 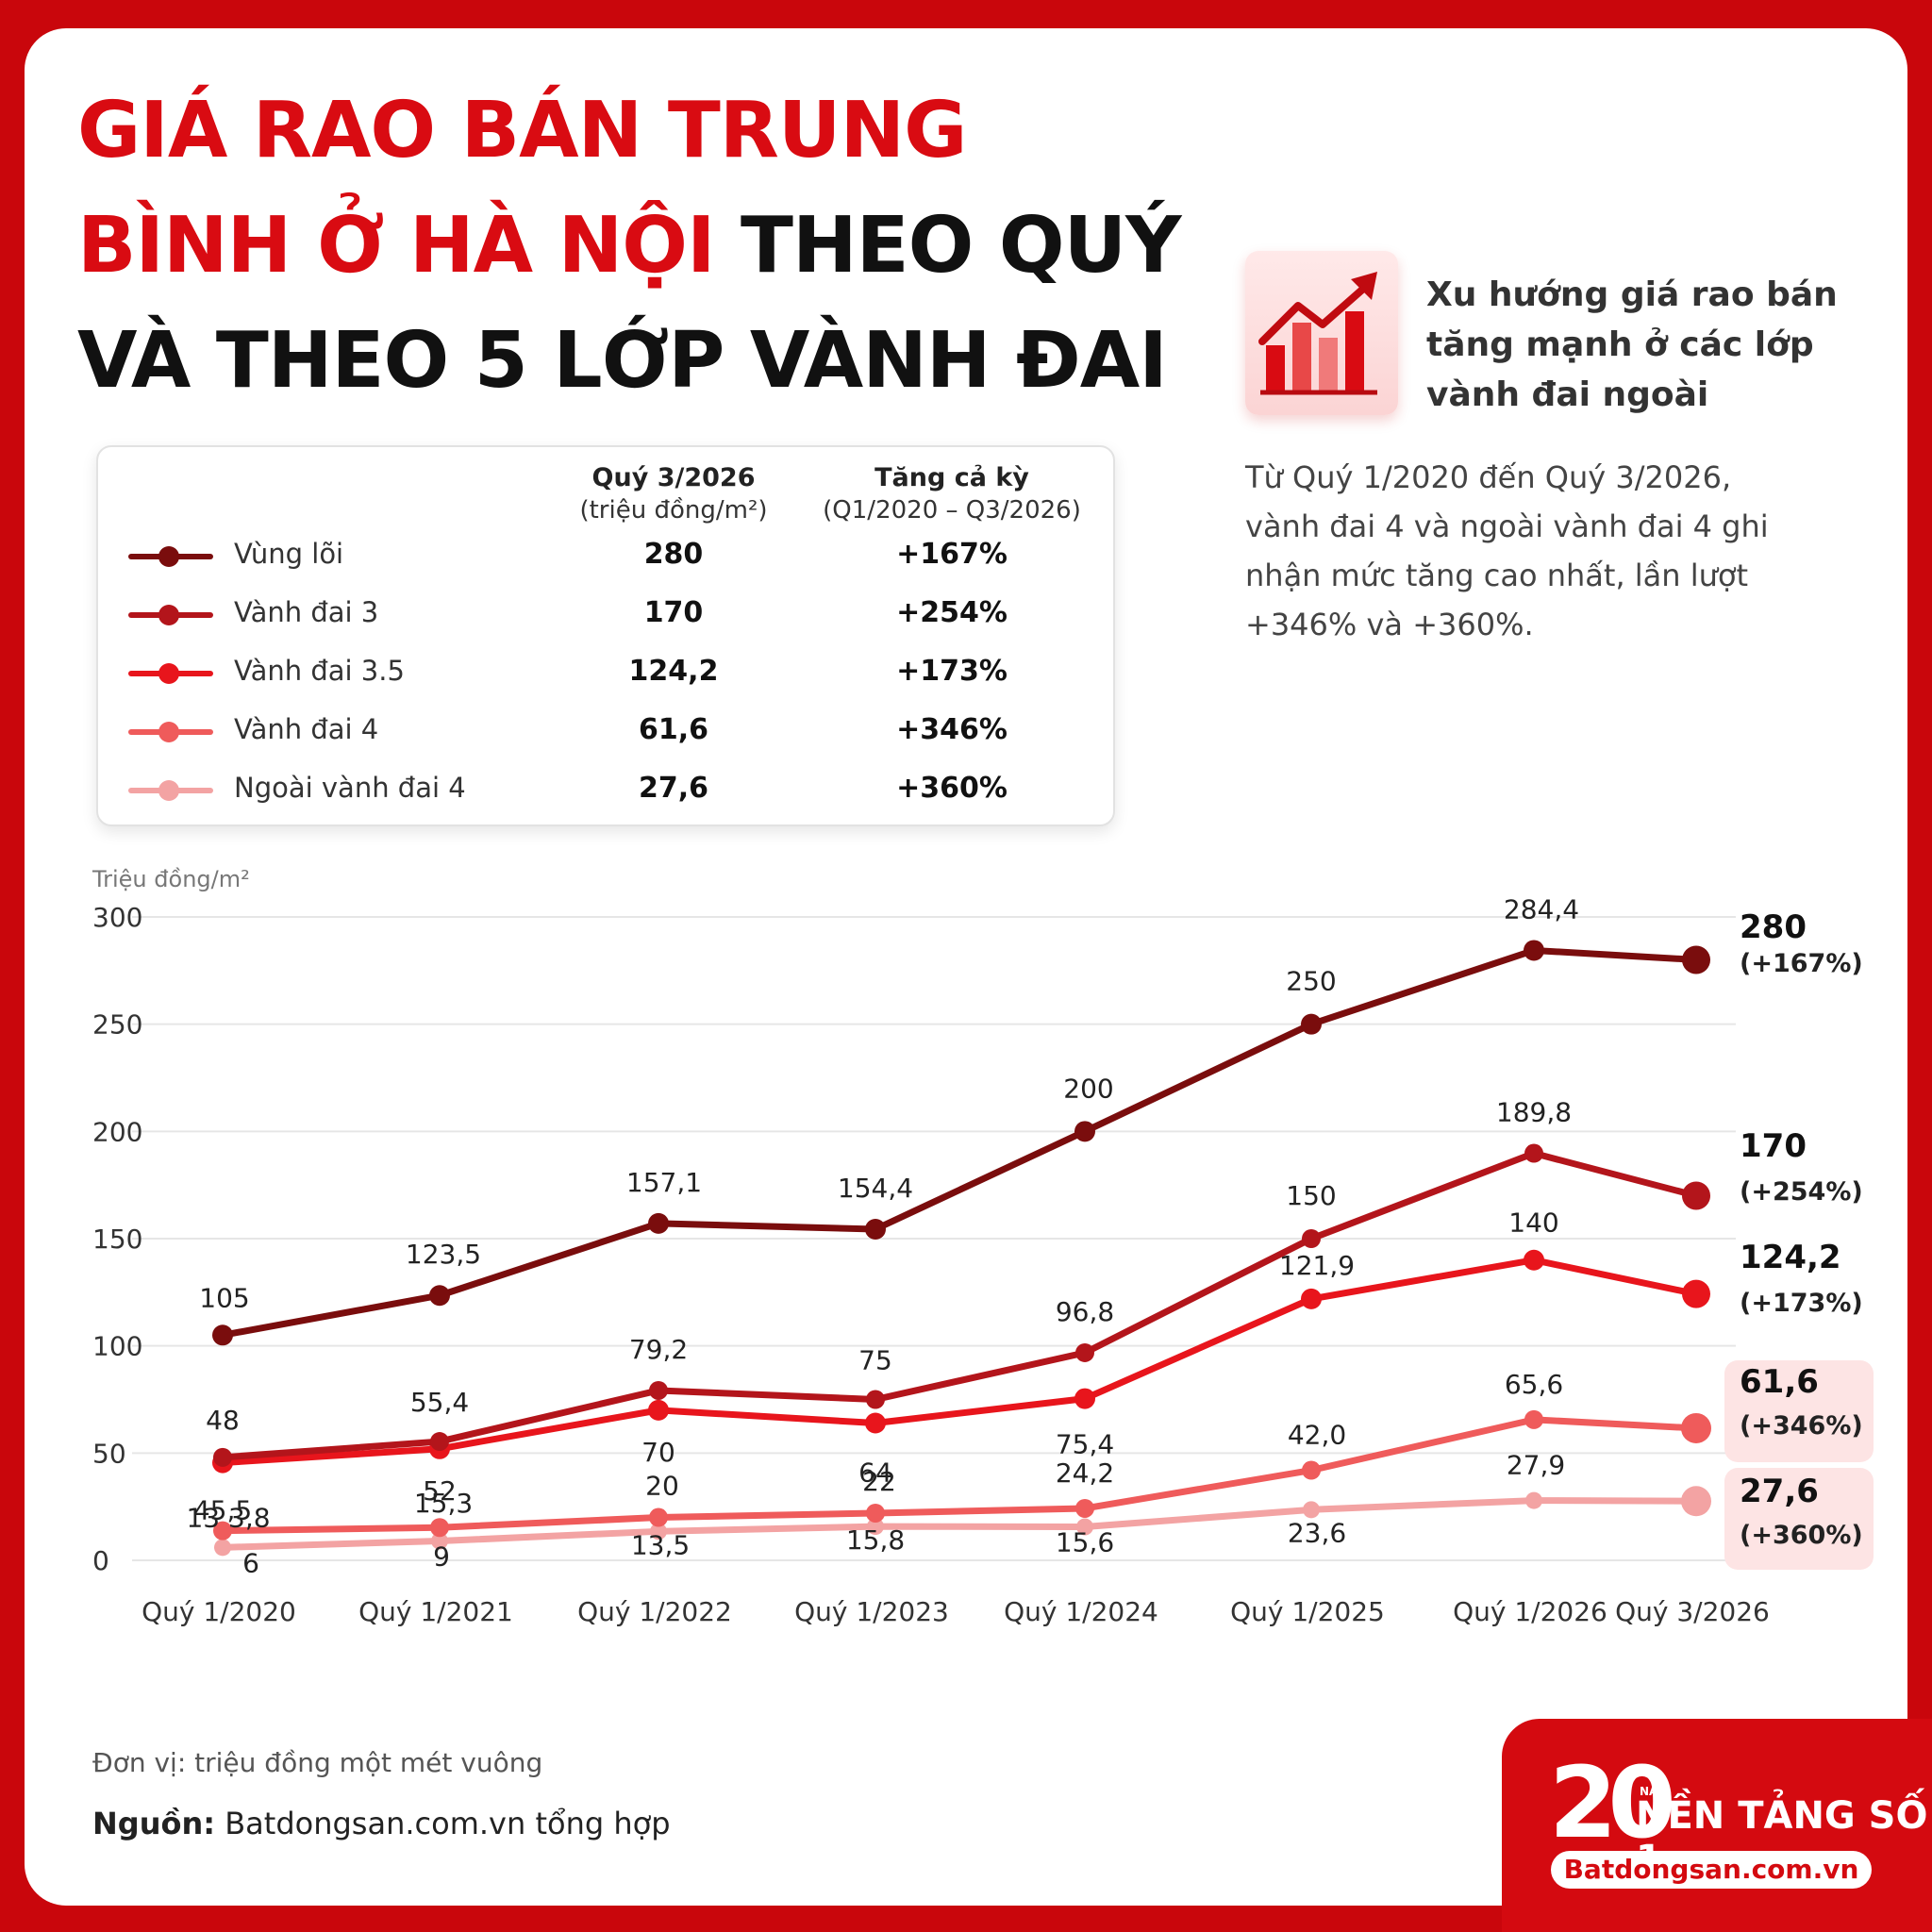 I want to click on data-label: 75, so click(x=875, y=1361).